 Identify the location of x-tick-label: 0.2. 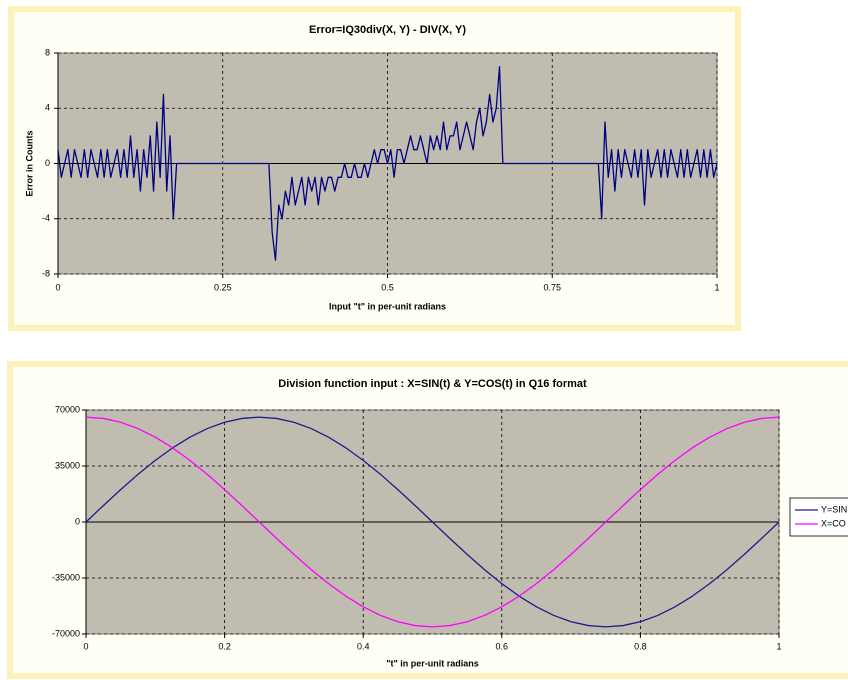
(224, 646).